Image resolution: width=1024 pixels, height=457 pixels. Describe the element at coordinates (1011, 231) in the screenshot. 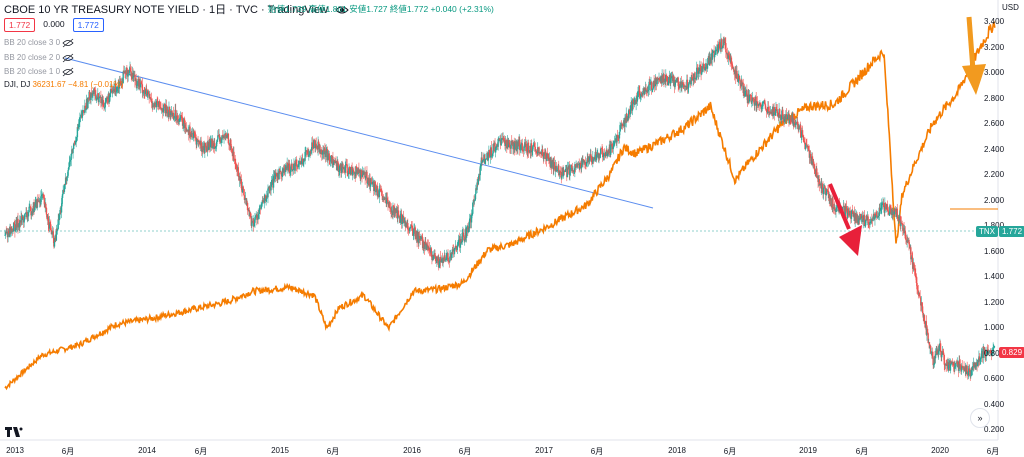

I see `tnx-price-badge: 1.772` at that location.